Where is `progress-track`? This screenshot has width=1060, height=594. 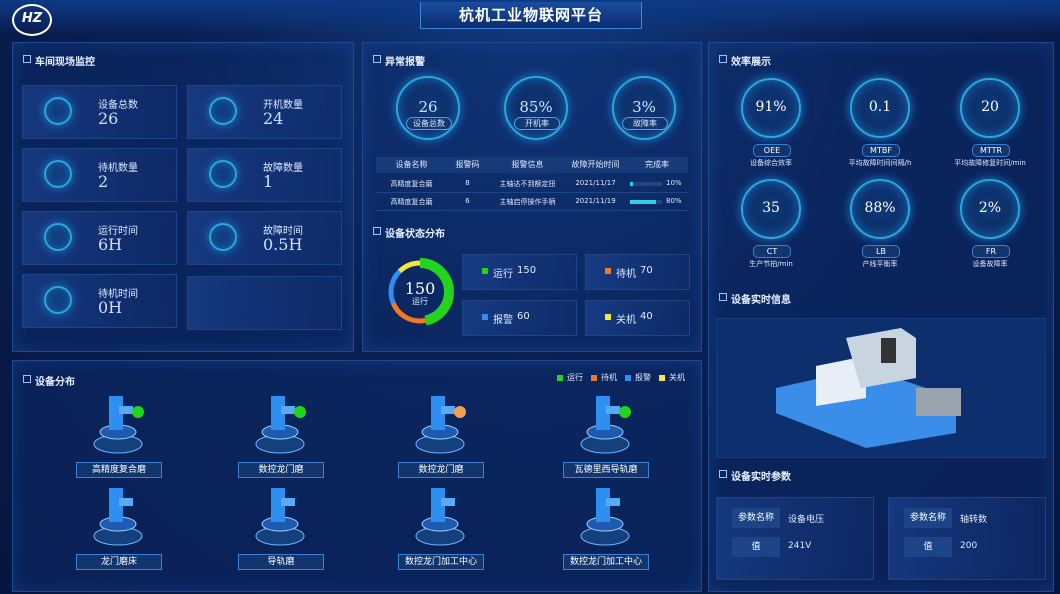
progress-track is located at coordinates (646, 184).